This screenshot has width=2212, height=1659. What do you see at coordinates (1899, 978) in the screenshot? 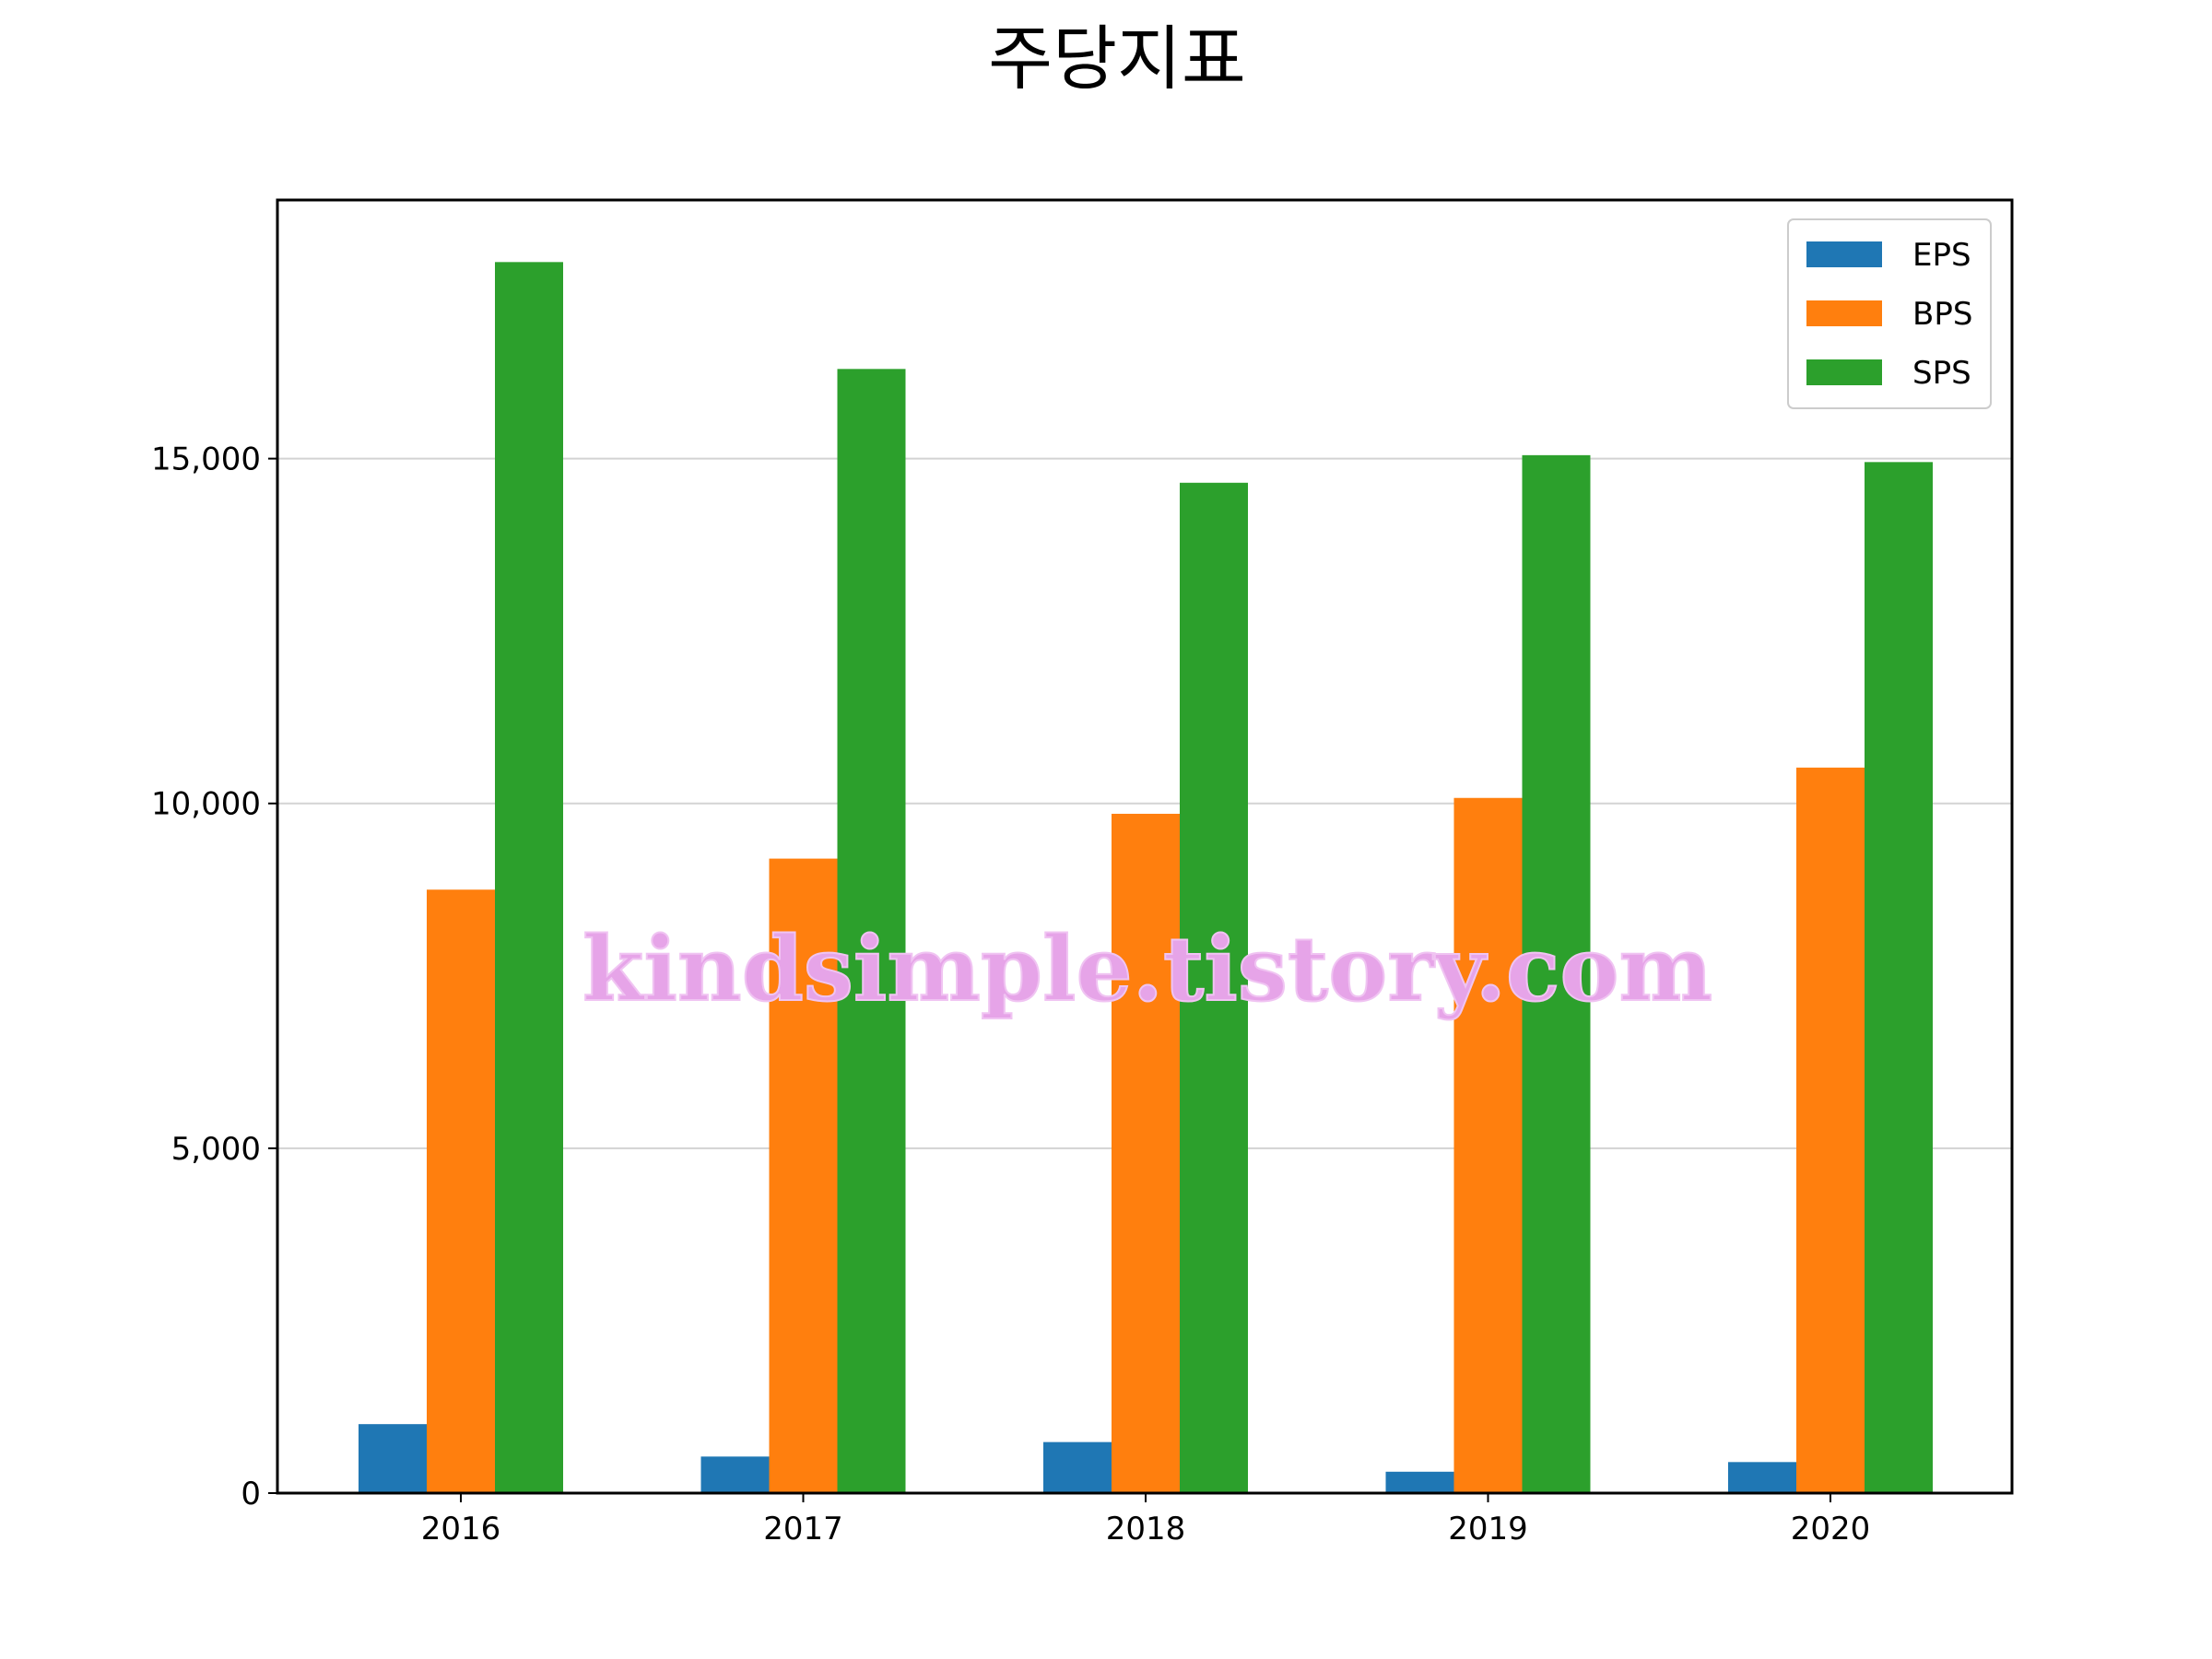
I see `bar-sps-2020` at bounding box center [1899, 978].